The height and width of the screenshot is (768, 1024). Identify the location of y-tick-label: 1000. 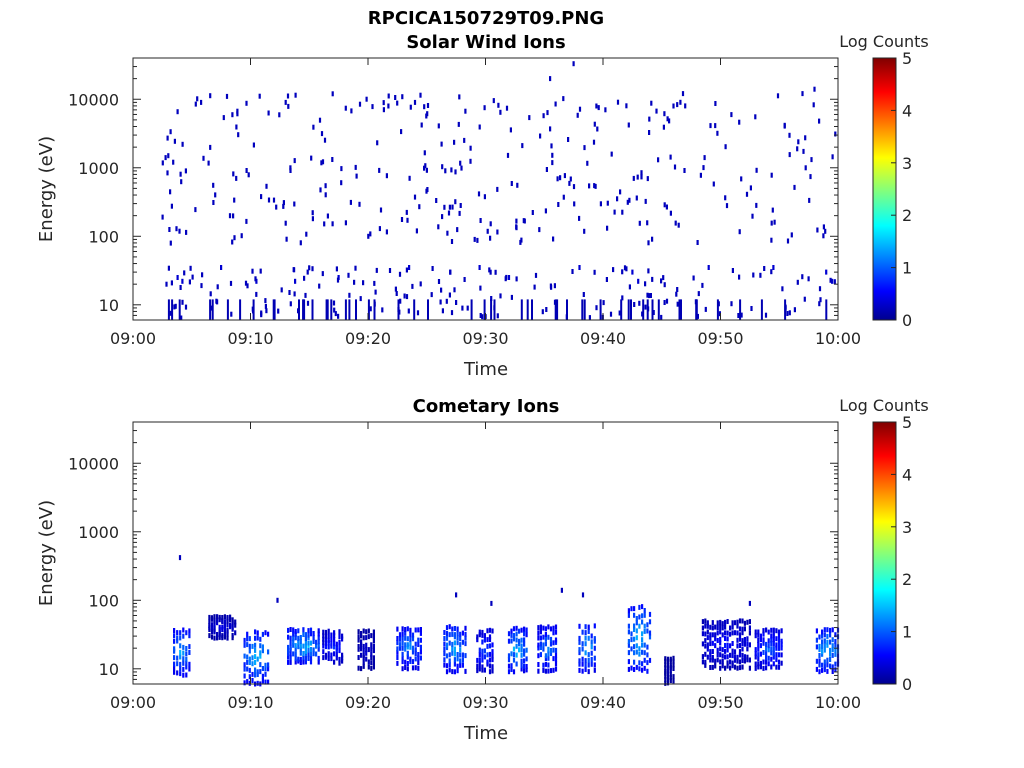
(98, 532).